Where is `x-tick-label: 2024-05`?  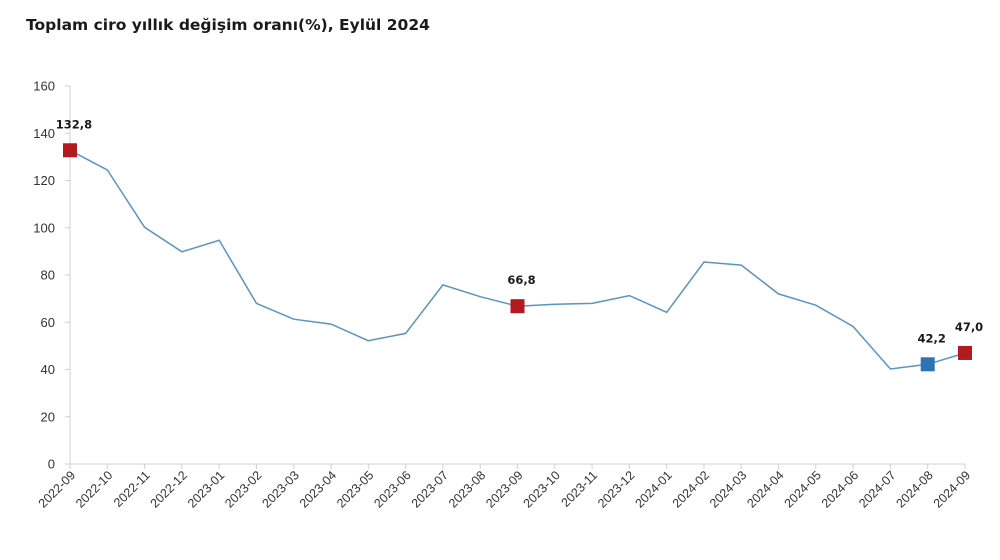
x-tick-label: 2024-05 is located at coordinates (803, 489).